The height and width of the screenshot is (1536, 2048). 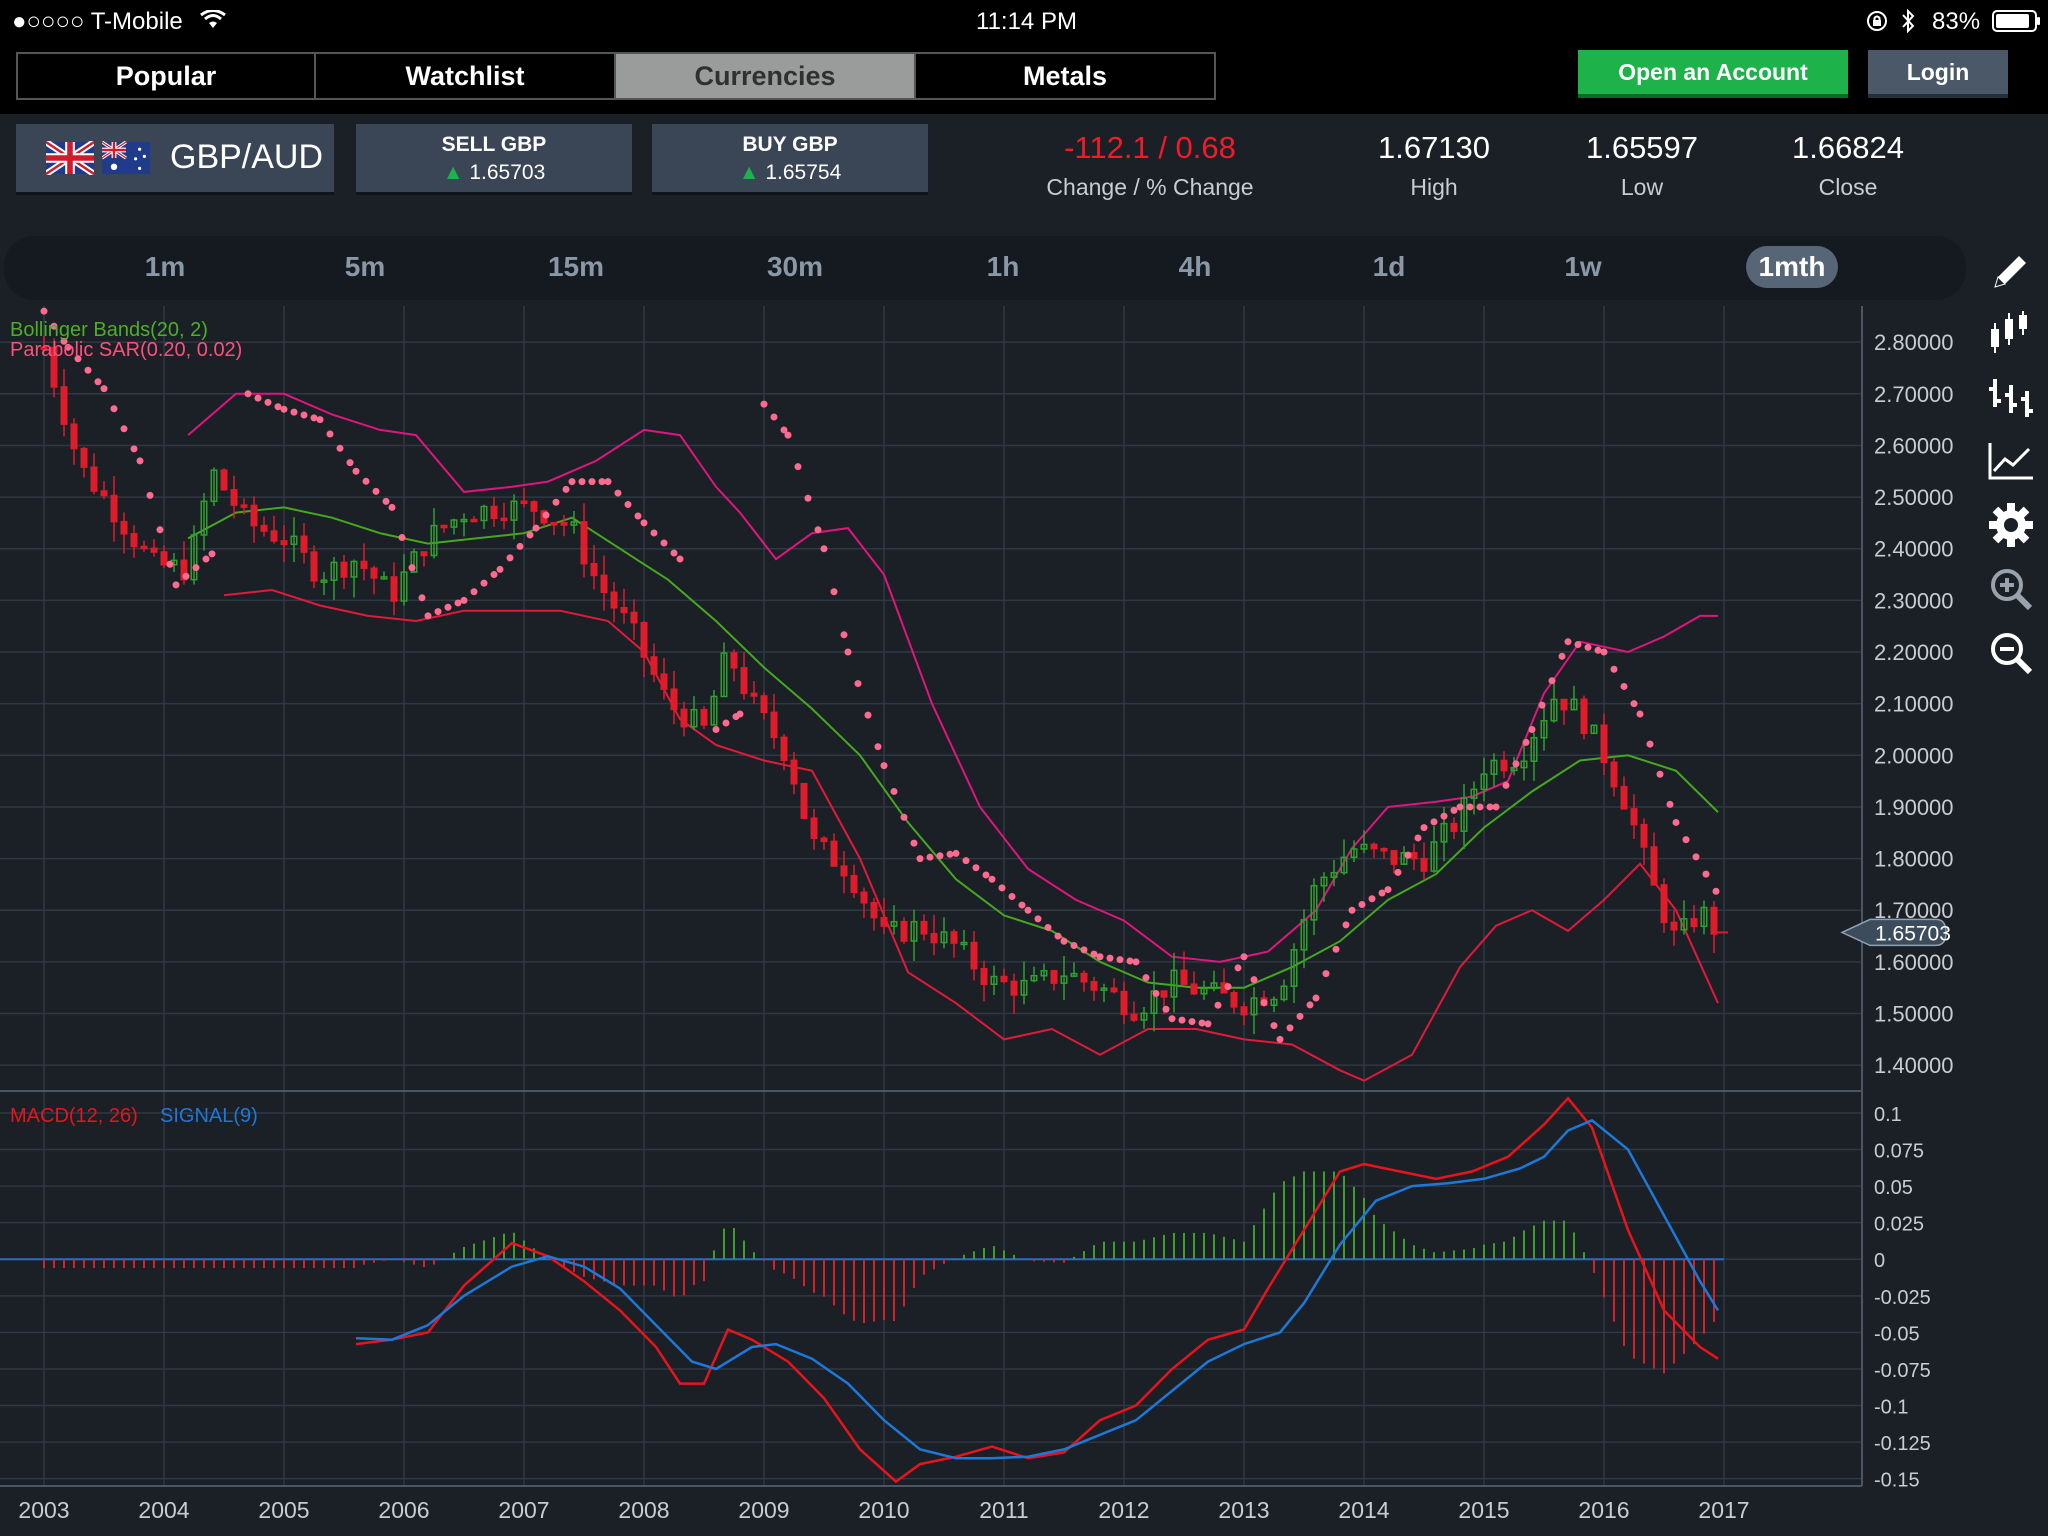 What do you see at coordinates (1914, 600) in the screenshot?
I see `price-axis-label: 2.30000` at bounding box center [1914, 600].